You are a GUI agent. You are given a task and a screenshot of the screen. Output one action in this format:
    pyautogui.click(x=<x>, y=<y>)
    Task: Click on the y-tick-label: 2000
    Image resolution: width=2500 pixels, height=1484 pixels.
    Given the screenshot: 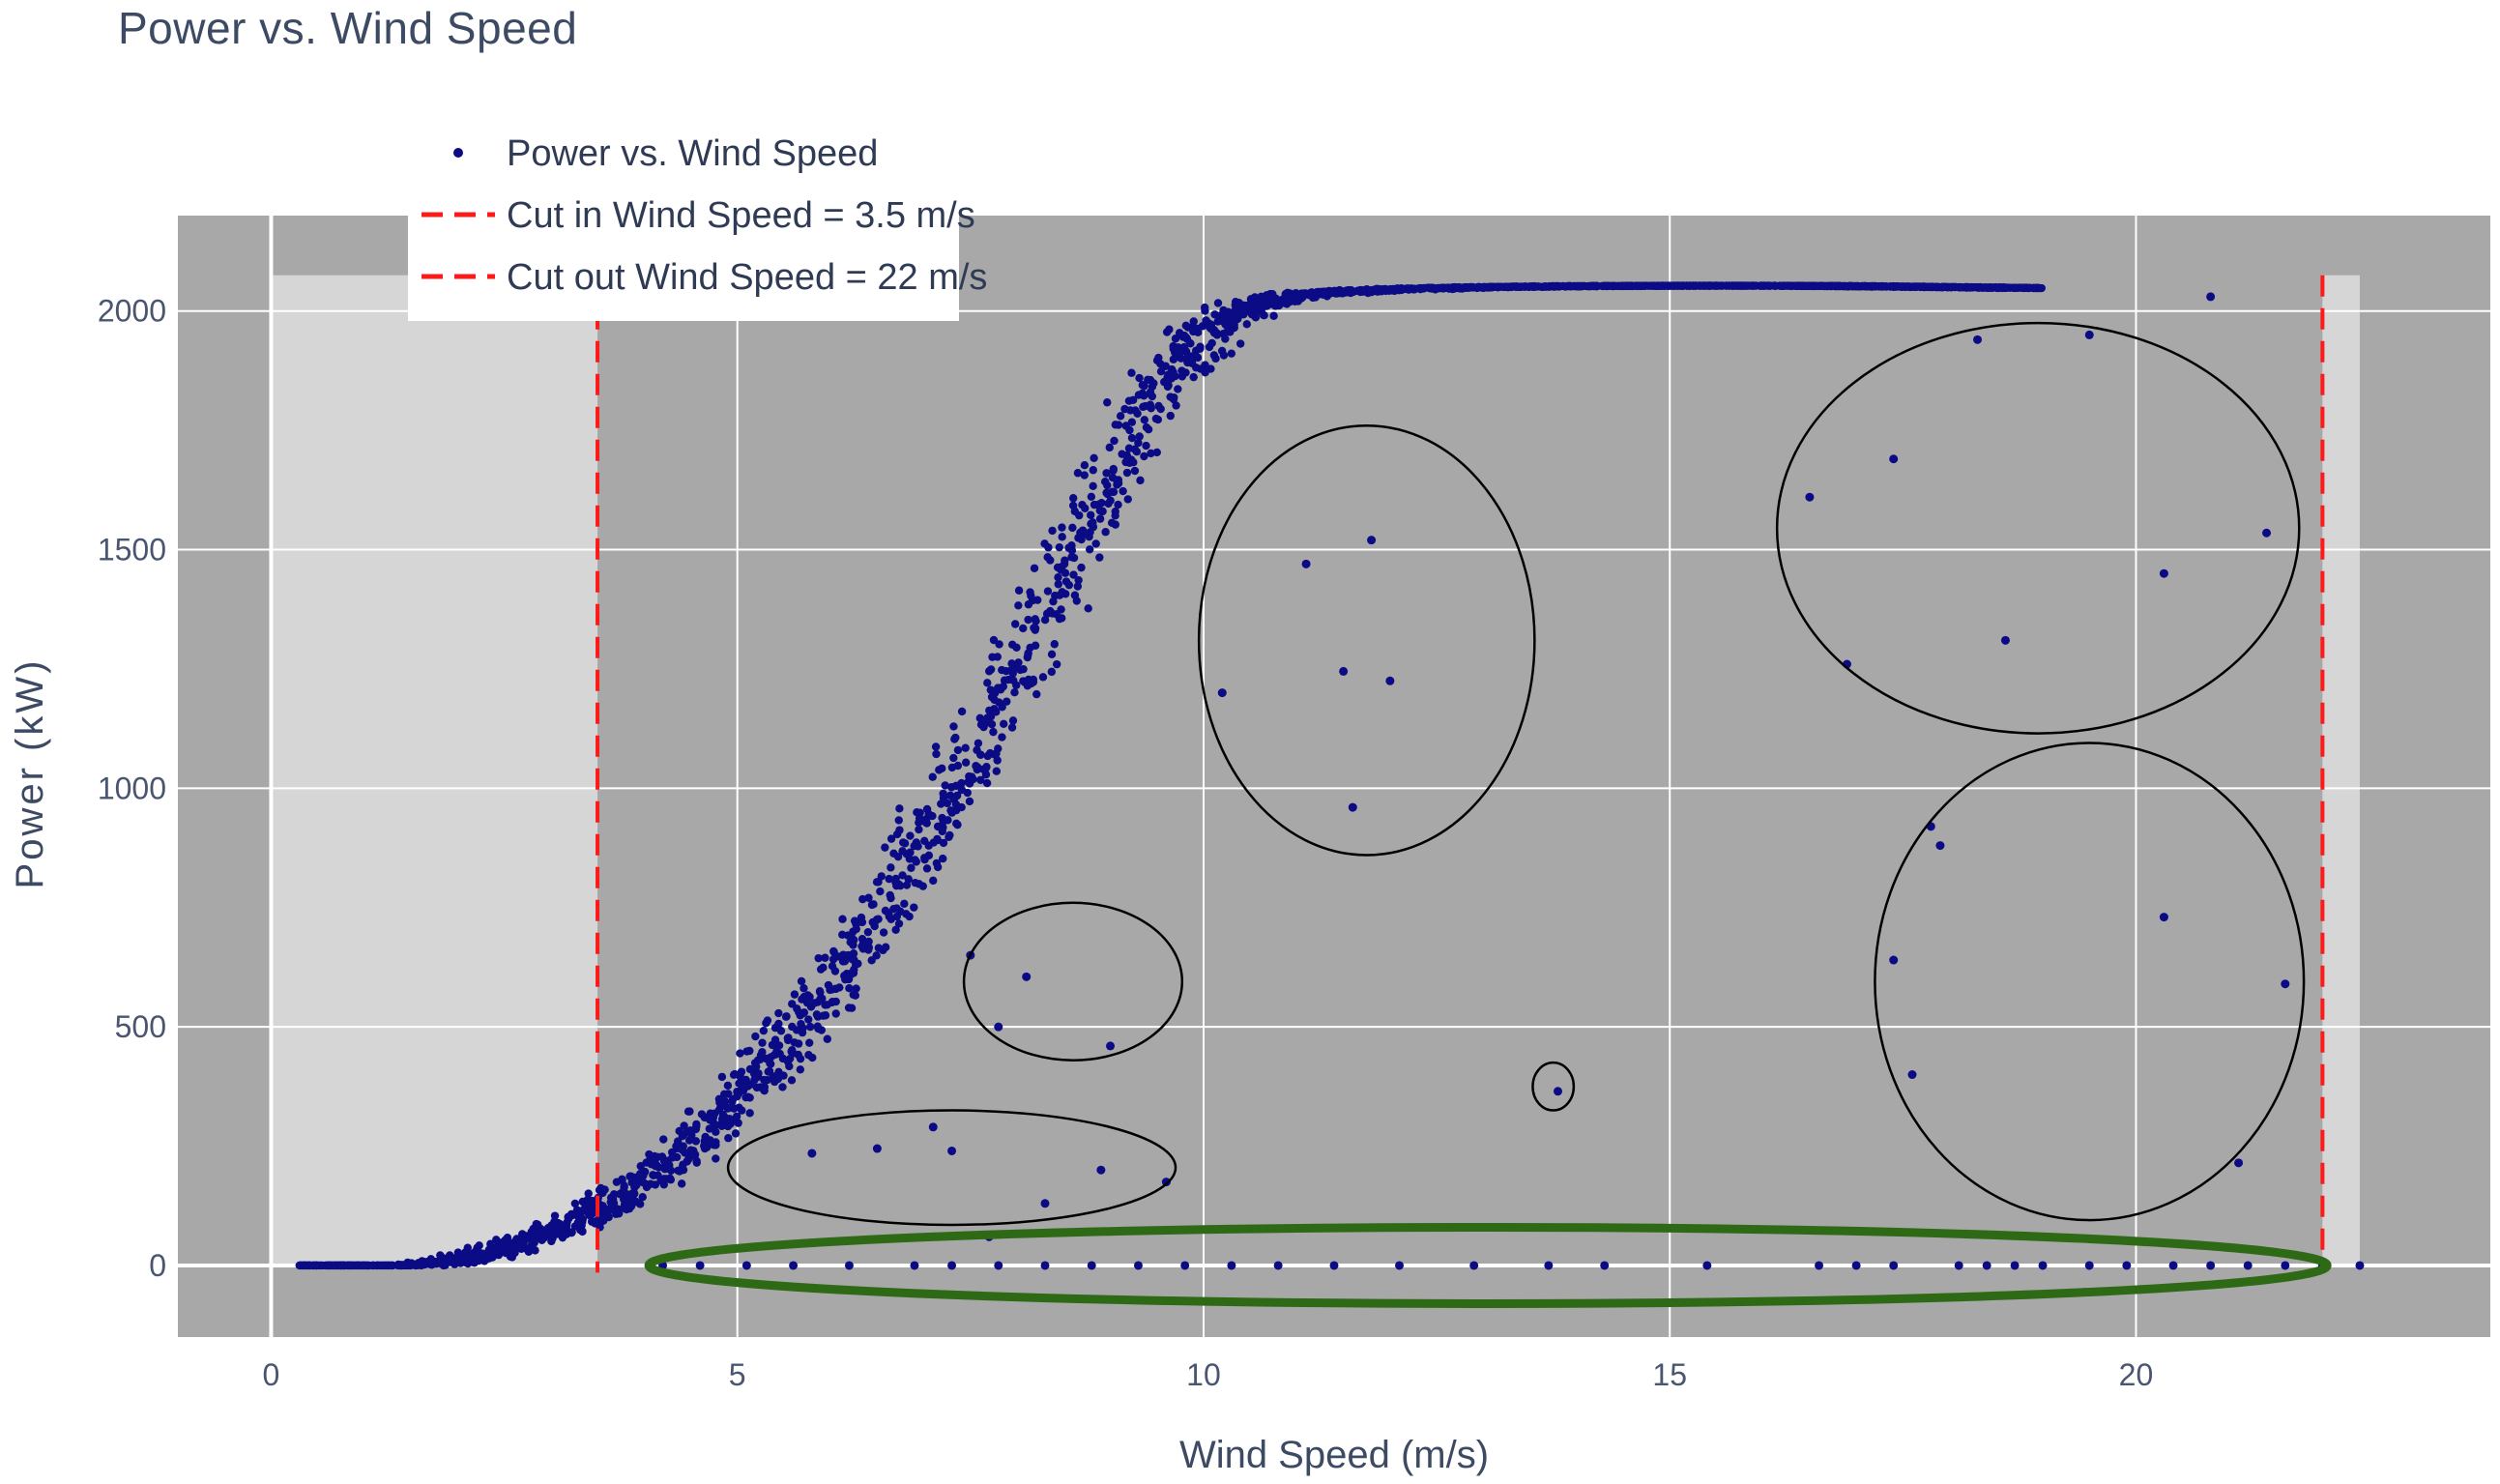 What is the action you would take?
    pyautogui.click(x=132, y=311)
    